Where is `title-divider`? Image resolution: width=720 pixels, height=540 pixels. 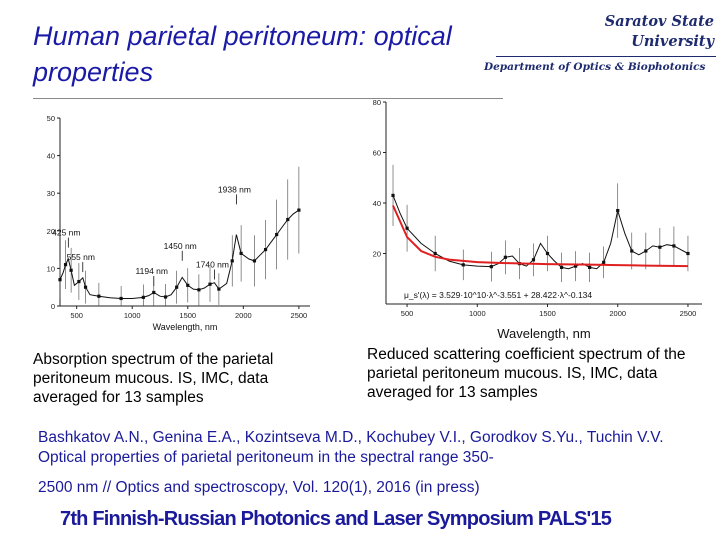
title-divider is located at coordinates (268, 98).